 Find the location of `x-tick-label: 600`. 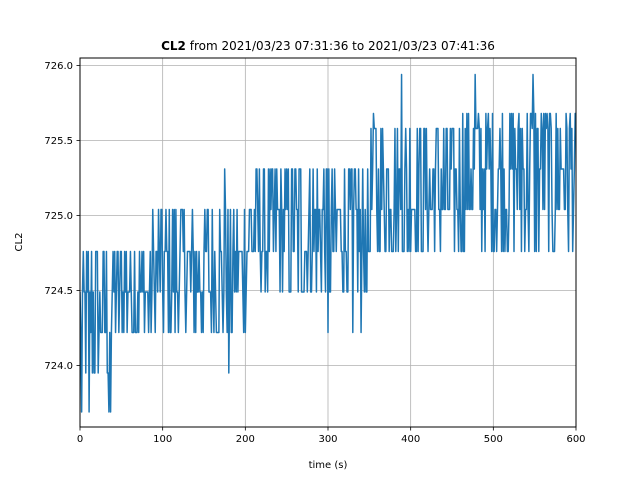

x-tick-label: 600 is located at coordinates (575, 439).